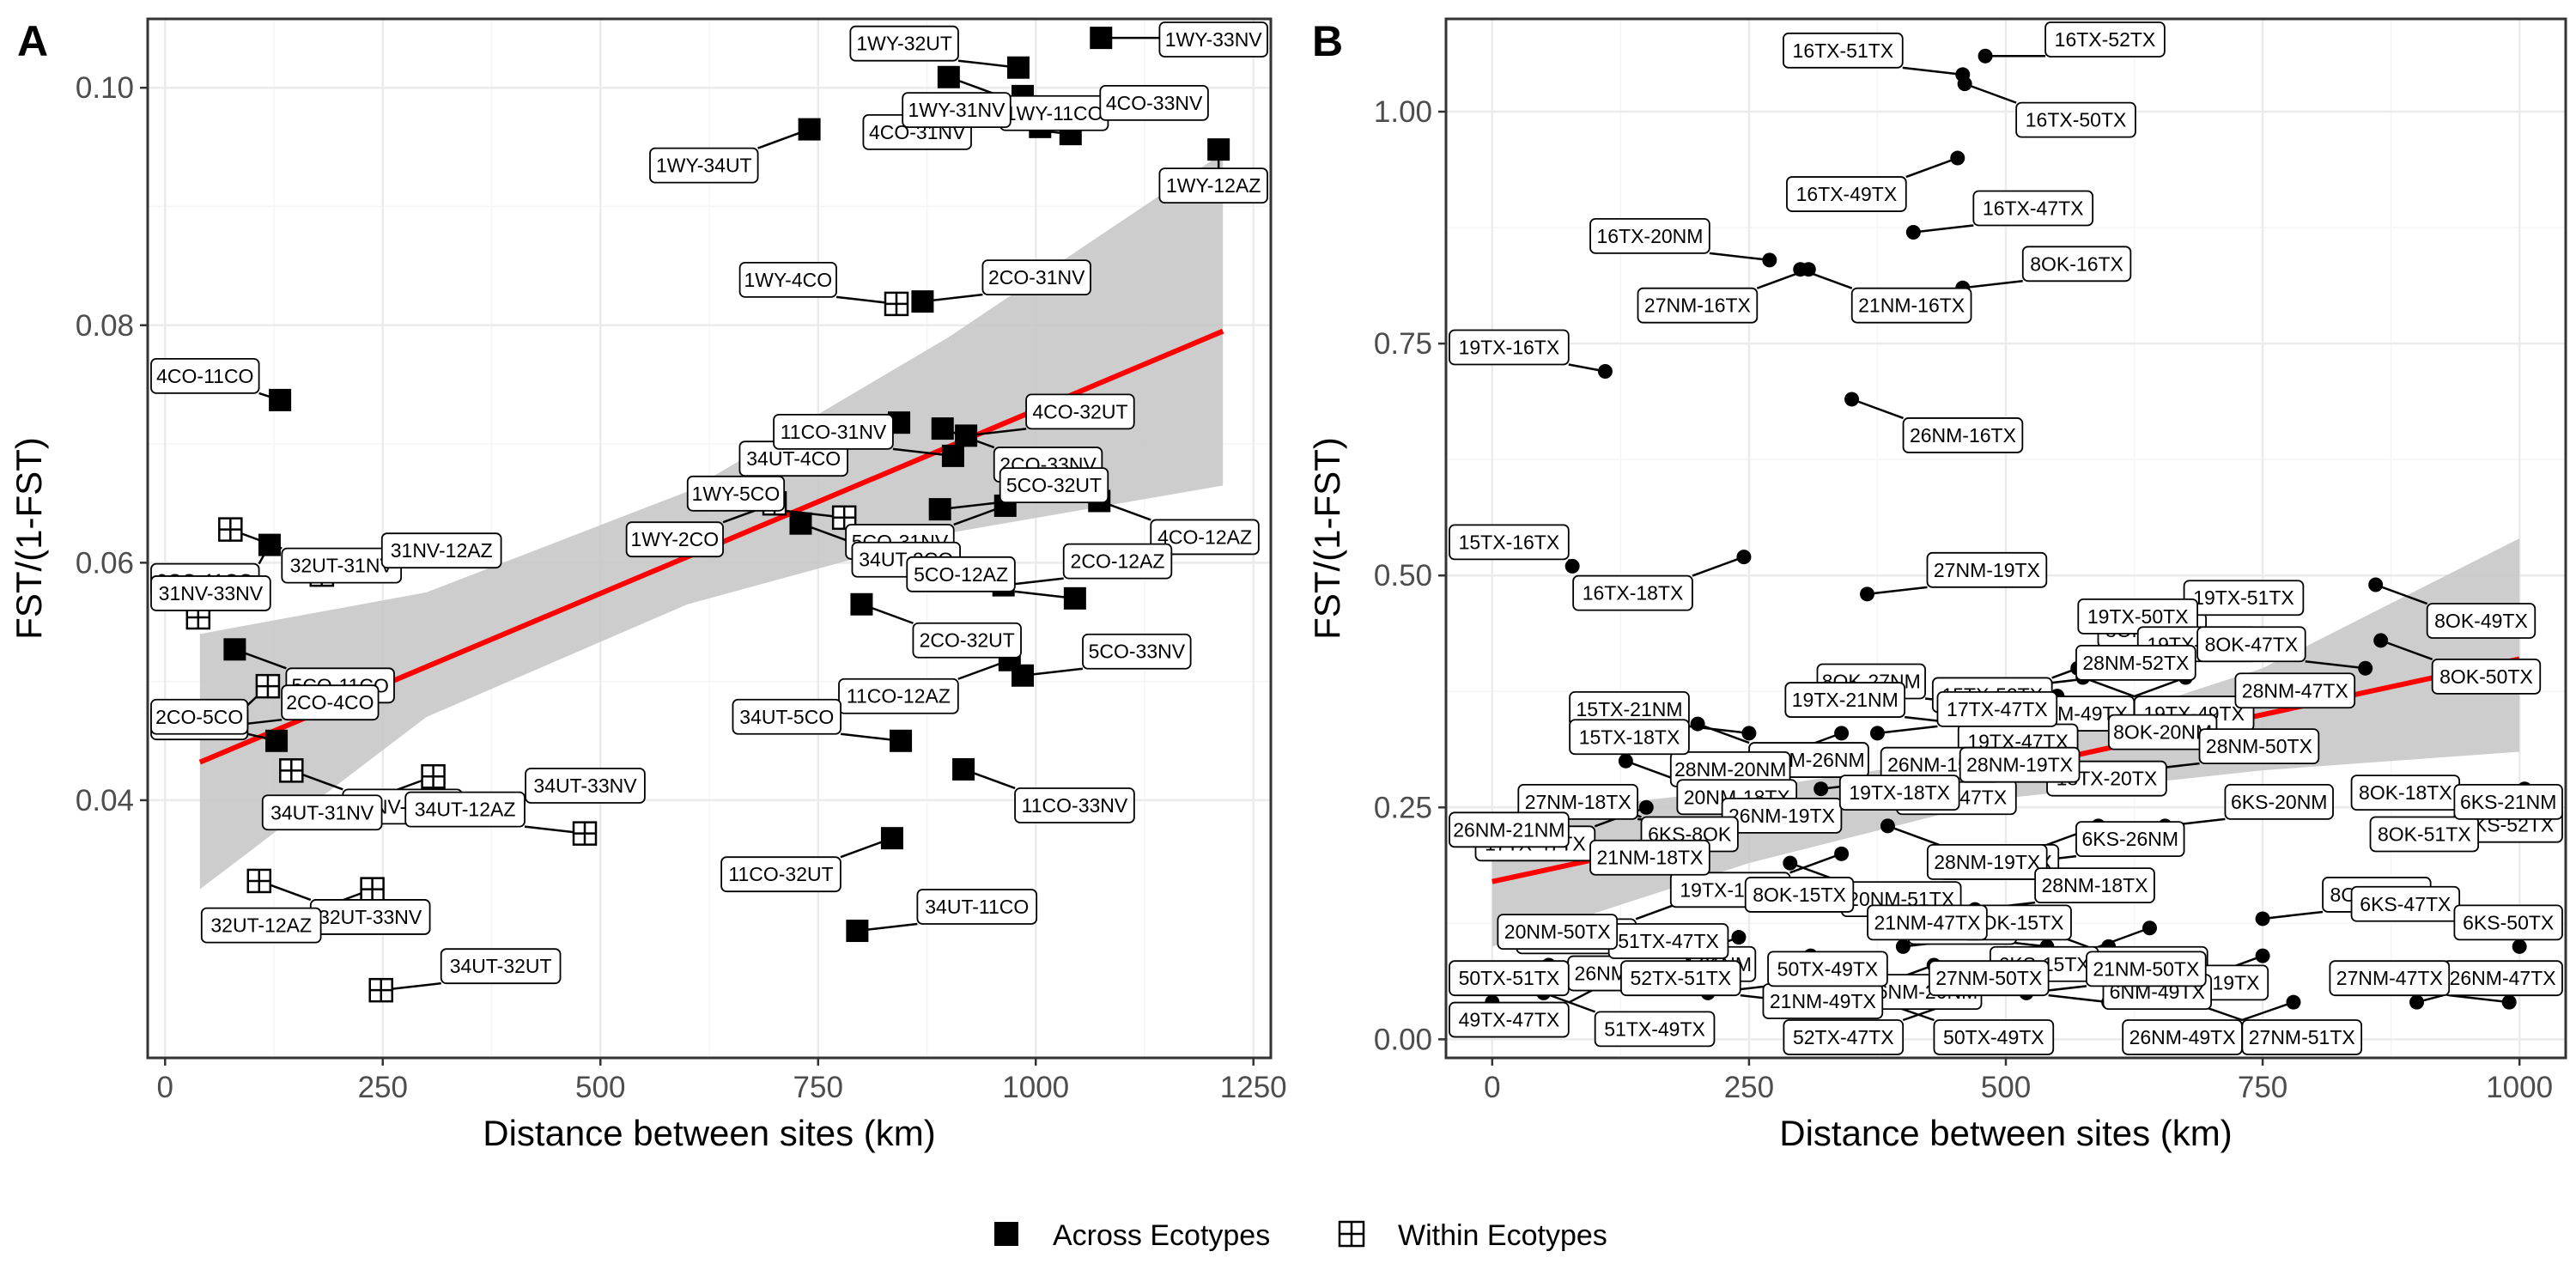  Describe the element at coordinates (105, 563) in the screenshot. I see `y-tick-label: 0.06` at that location.